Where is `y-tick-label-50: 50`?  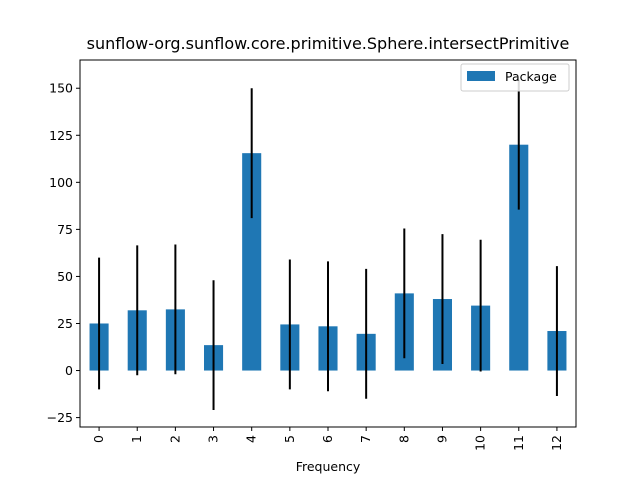 y-tick-label-50: 50 is located at coordinates (65, 276).